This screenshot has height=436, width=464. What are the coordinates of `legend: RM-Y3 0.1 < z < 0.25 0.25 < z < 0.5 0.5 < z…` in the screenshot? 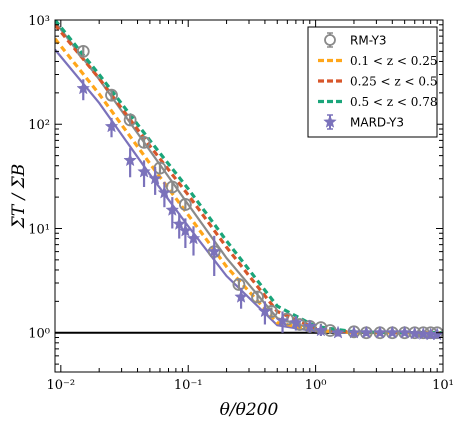 It's located at (372, 82).